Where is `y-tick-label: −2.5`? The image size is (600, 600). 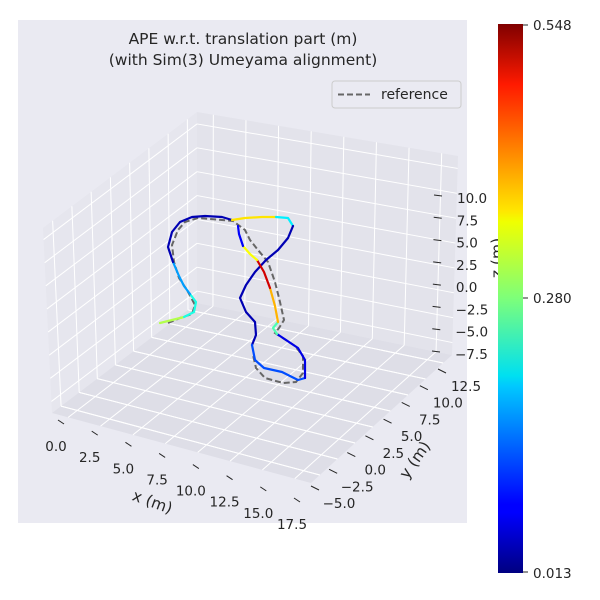
y-tick-label: −2.5 is located at coordinates (357, 487).